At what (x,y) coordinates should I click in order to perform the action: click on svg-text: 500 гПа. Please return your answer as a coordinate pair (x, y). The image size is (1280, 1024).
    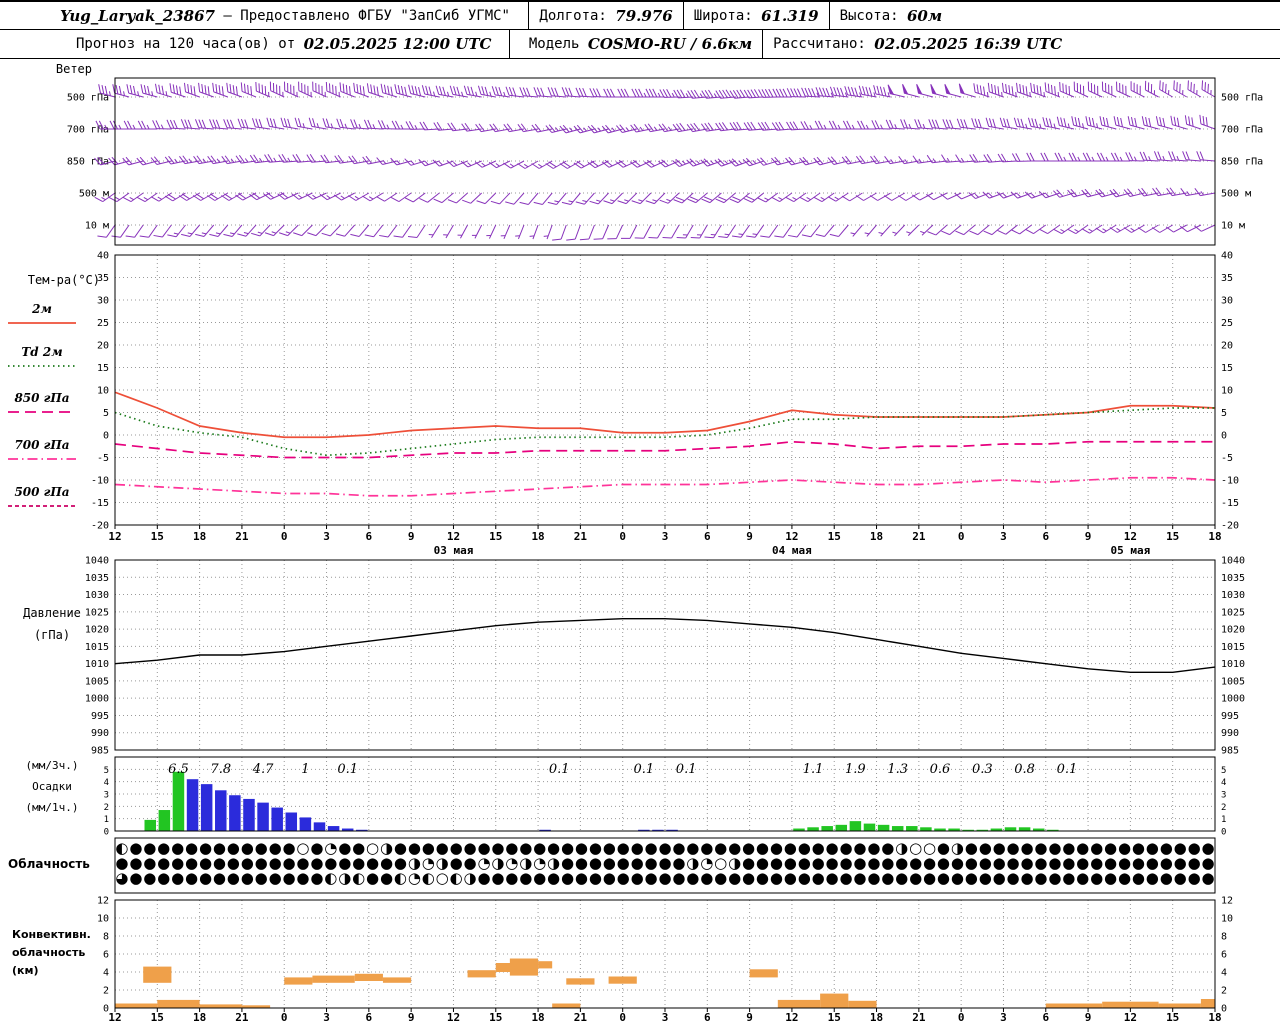
    Looking at the image, I should click on (41, 492).